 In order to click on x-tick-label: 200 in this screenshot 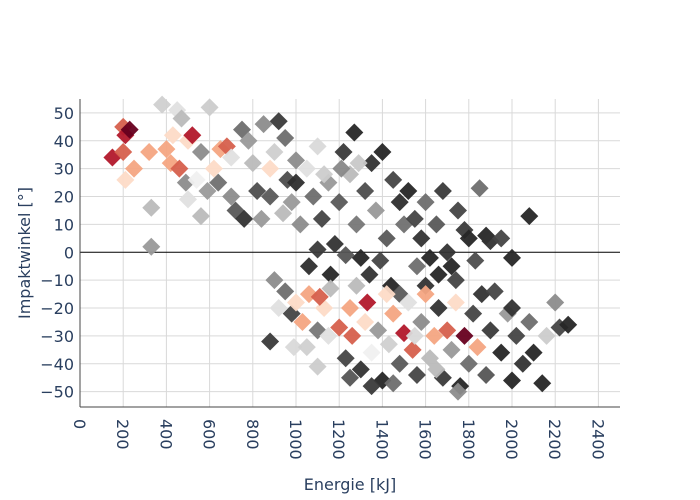, I will do `click(122, 434)`.